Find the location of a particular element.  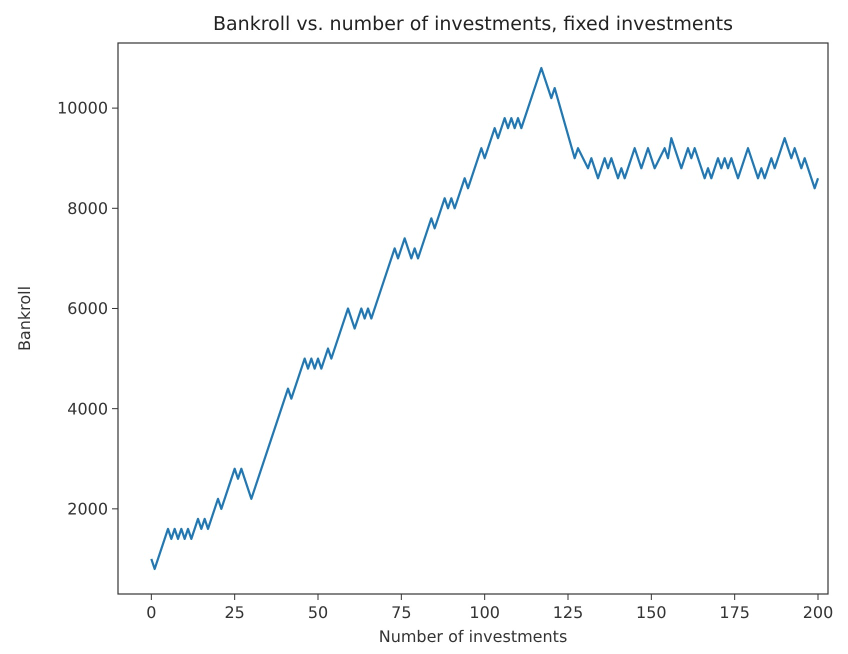

chart-title: Bankroll vs. number of investments, fixed investments is located at coordinates (473, 24).